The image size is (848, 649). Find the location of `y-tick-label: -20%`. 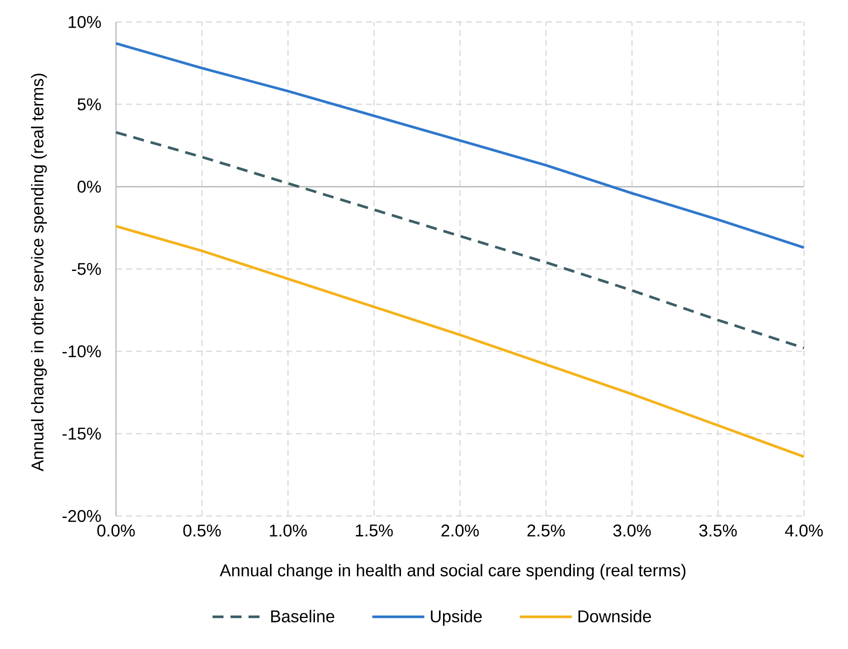

y-tick-label: -20% is located at coordinates (81, 516).